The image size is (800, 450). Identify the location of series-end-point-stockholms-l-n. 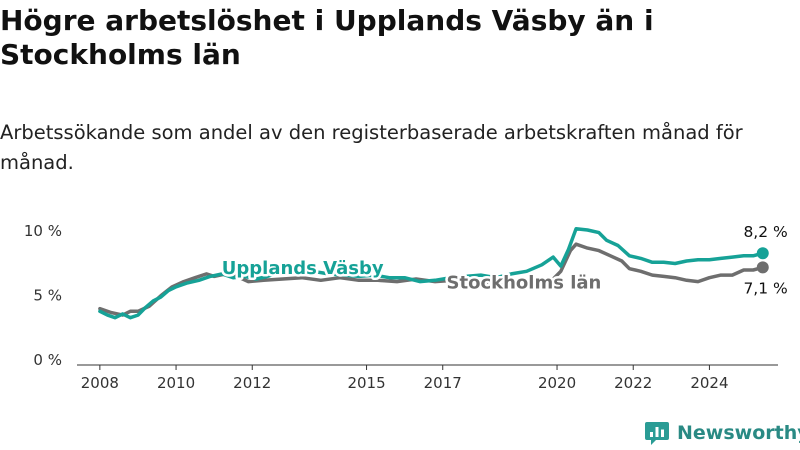
(762, 267).